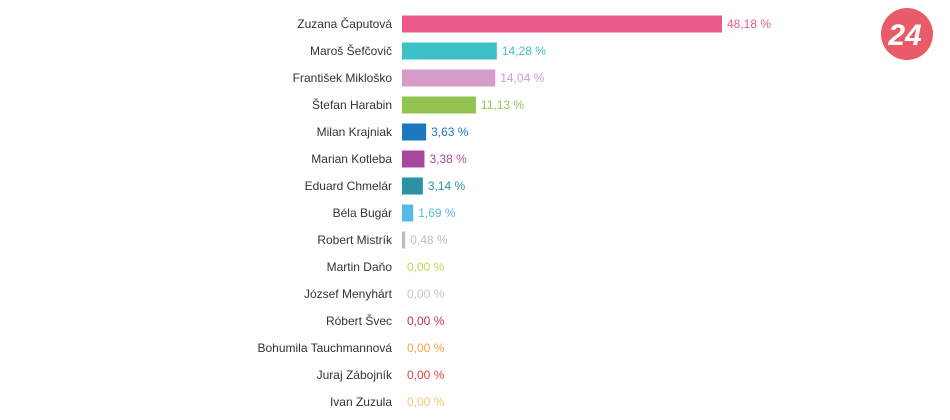 The width and height of the screenshot is (950, 420). Describe the element at coordinates (360, 267) in the screenshot. I see `category-label: Martin Daňo` at that location.